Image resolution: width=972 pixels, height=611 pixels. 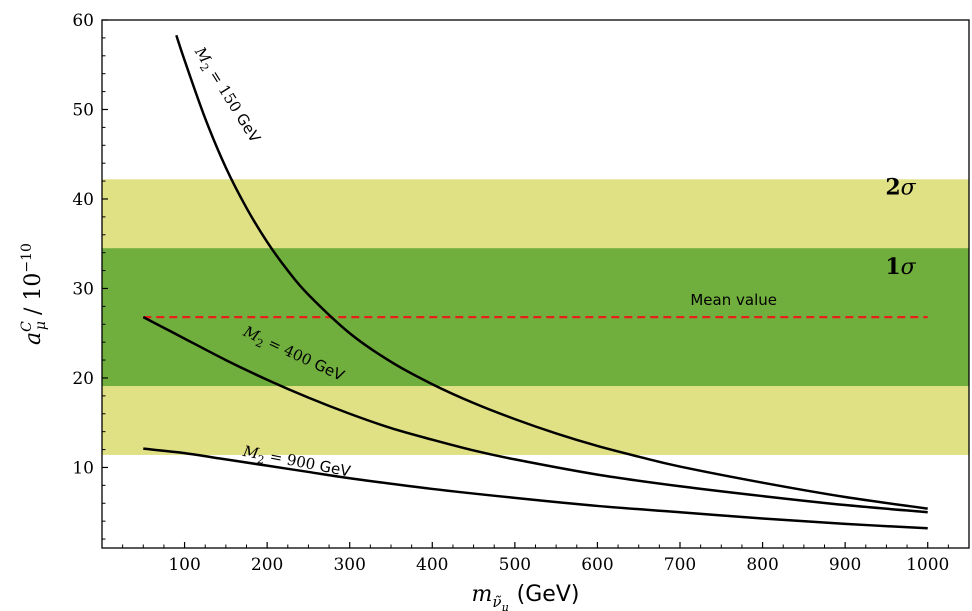 I want to click on x-tick-label: 300, so click(x=349, y=565).